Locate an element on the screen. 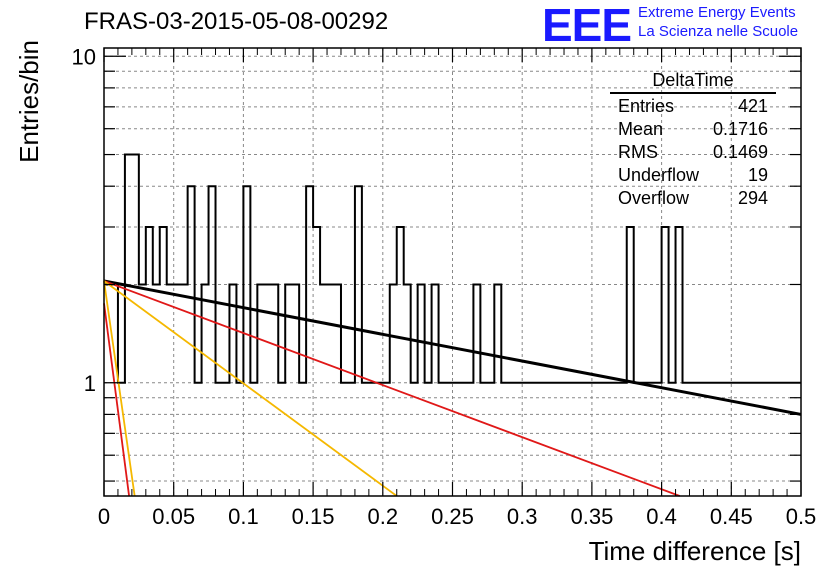 The image size is (836, 572). x-tick-label: 0.35 is located at coordinates (591, 516).